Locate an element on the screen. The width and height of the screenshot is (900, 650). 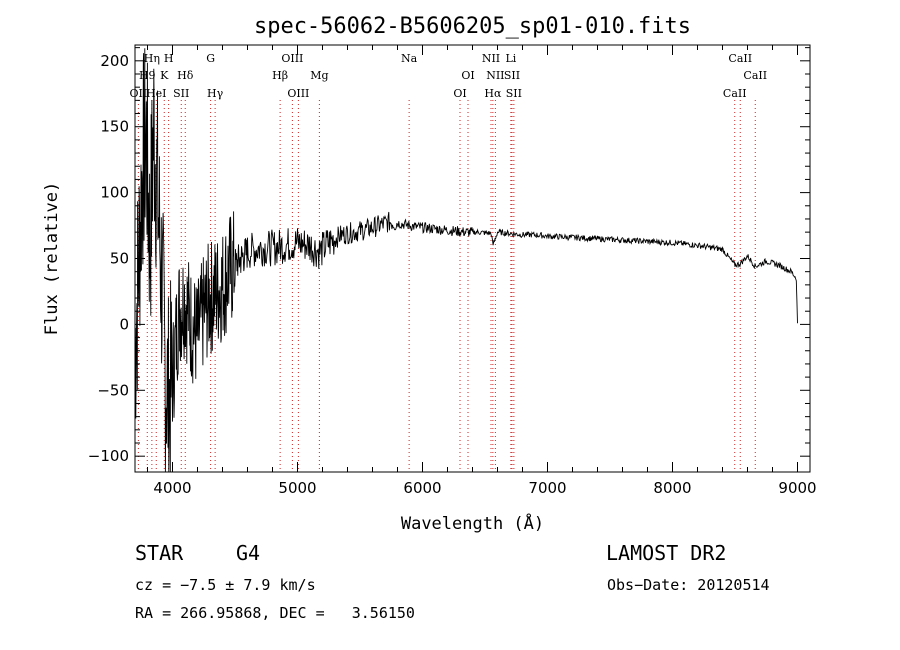
y-axis-label: Flux (relative) is located at coordinates (52, 259).